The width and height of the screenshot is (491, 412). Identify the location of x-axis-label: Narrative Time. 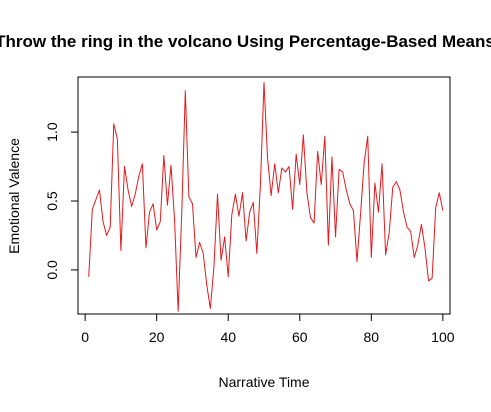
(263, 382).